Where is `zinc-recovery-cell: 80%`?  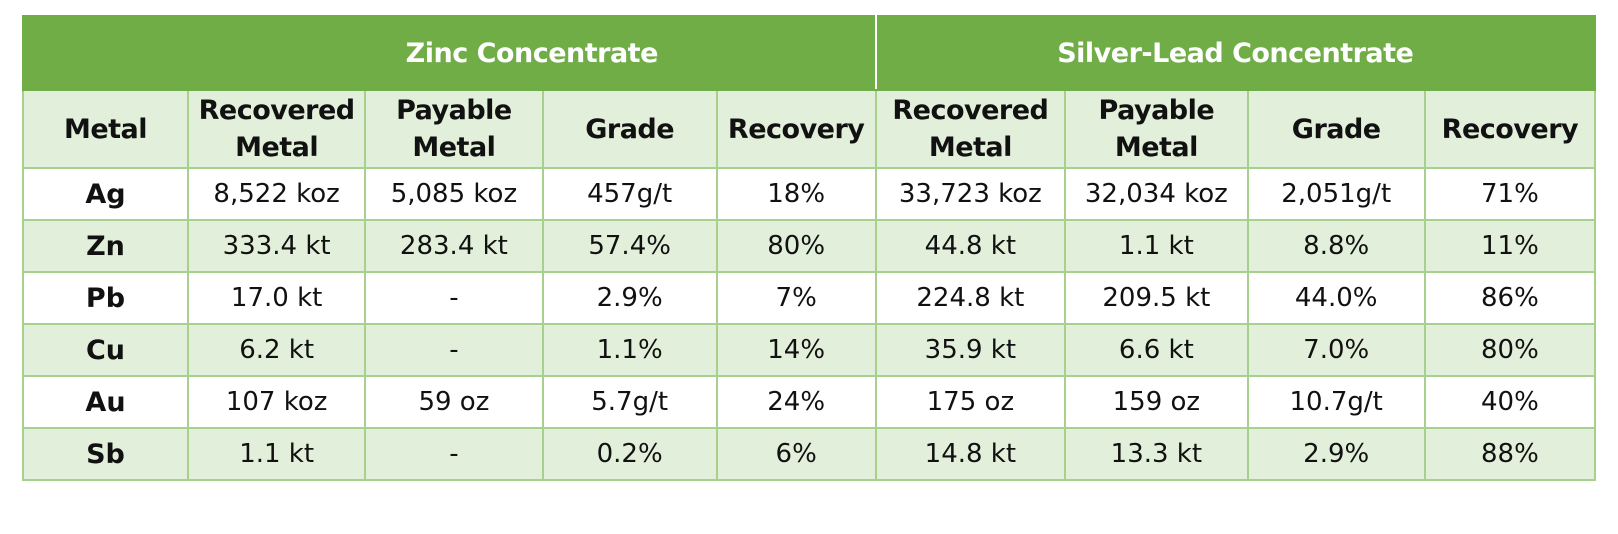 zinc-recovery-cell: 80% is located at coordinates (796, 246).